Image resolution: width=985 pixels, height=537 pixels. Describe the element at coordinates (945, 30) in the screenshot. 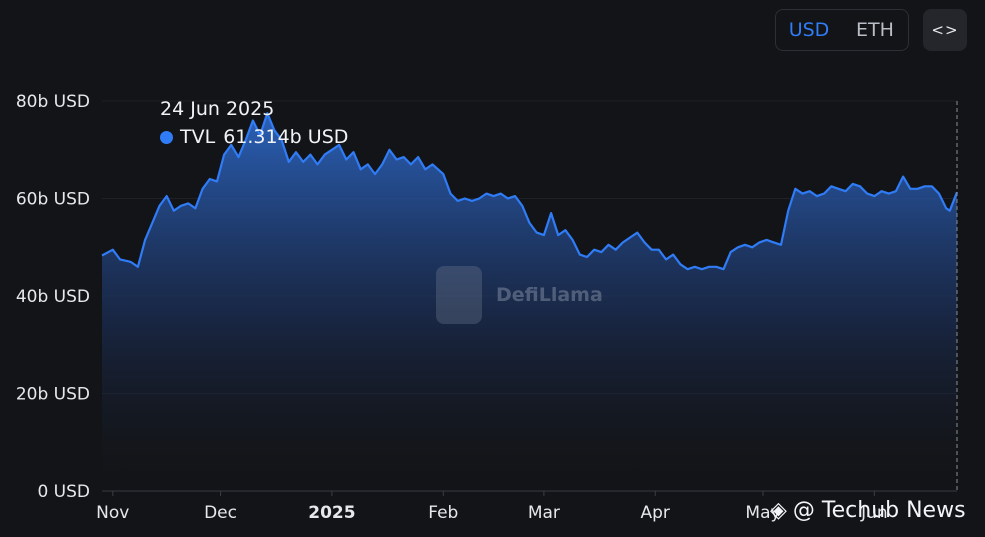

I see `embed-code-button: <>` at that location.